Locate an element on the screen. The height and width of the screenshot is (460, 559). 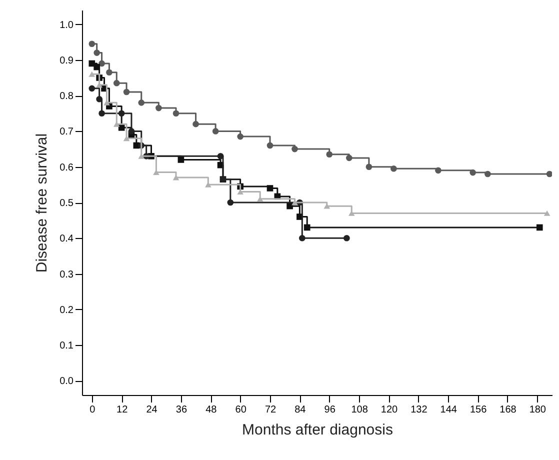
x-tick-label: 96 is located at coordinates (330, 410).